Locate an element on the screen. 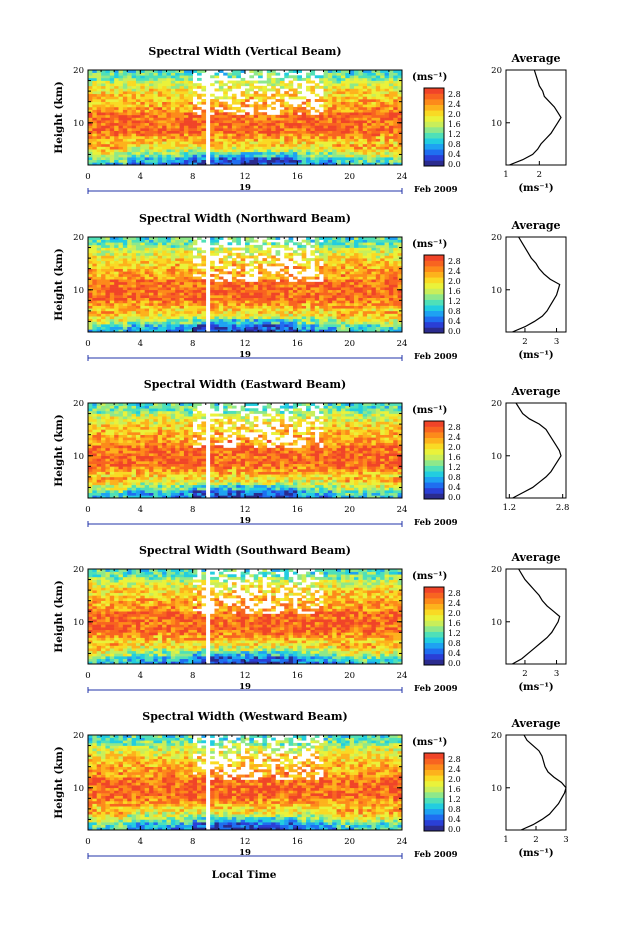  profile-frame is located at coordinates (536, 117).